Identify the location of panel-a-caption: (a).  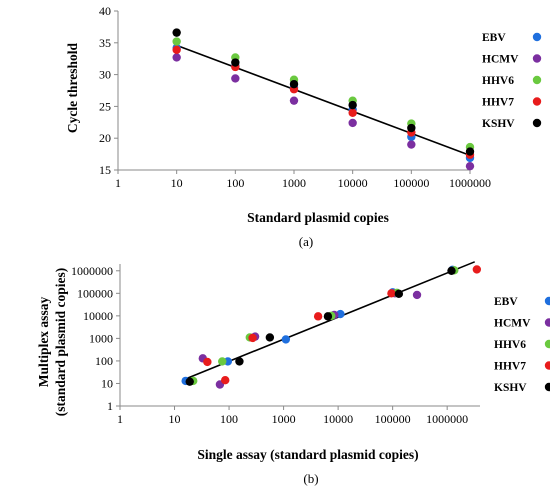
(306, 241).